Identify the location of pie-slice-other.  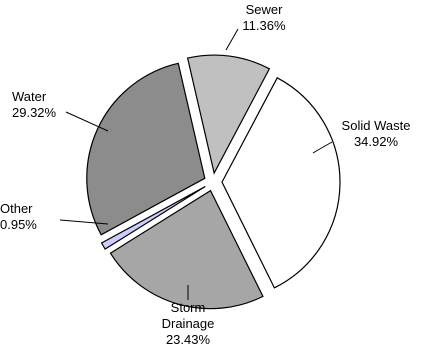
(153, 218).